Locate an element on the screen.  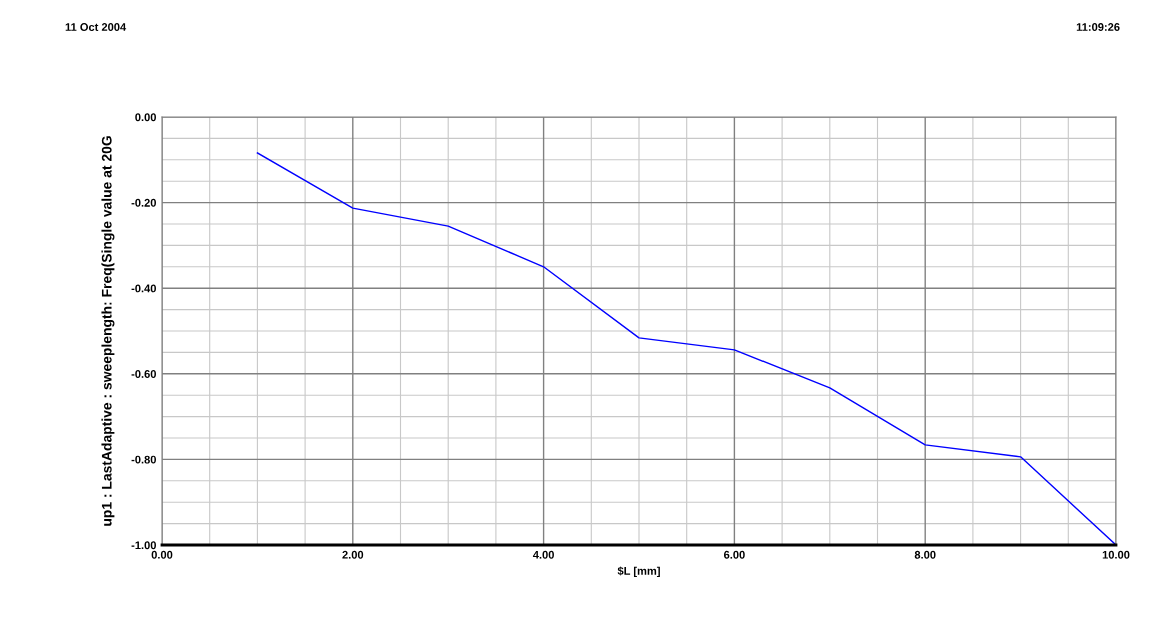
text: 11:09:26 is located at coordinates (1098, 27).